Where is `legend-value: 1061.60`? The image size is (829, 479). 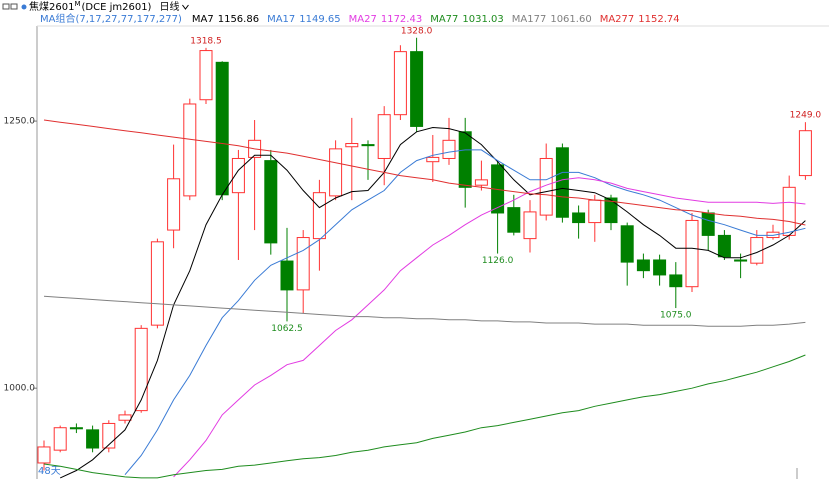
legend-value: 1061.60 is located at coordinates (570, 19).